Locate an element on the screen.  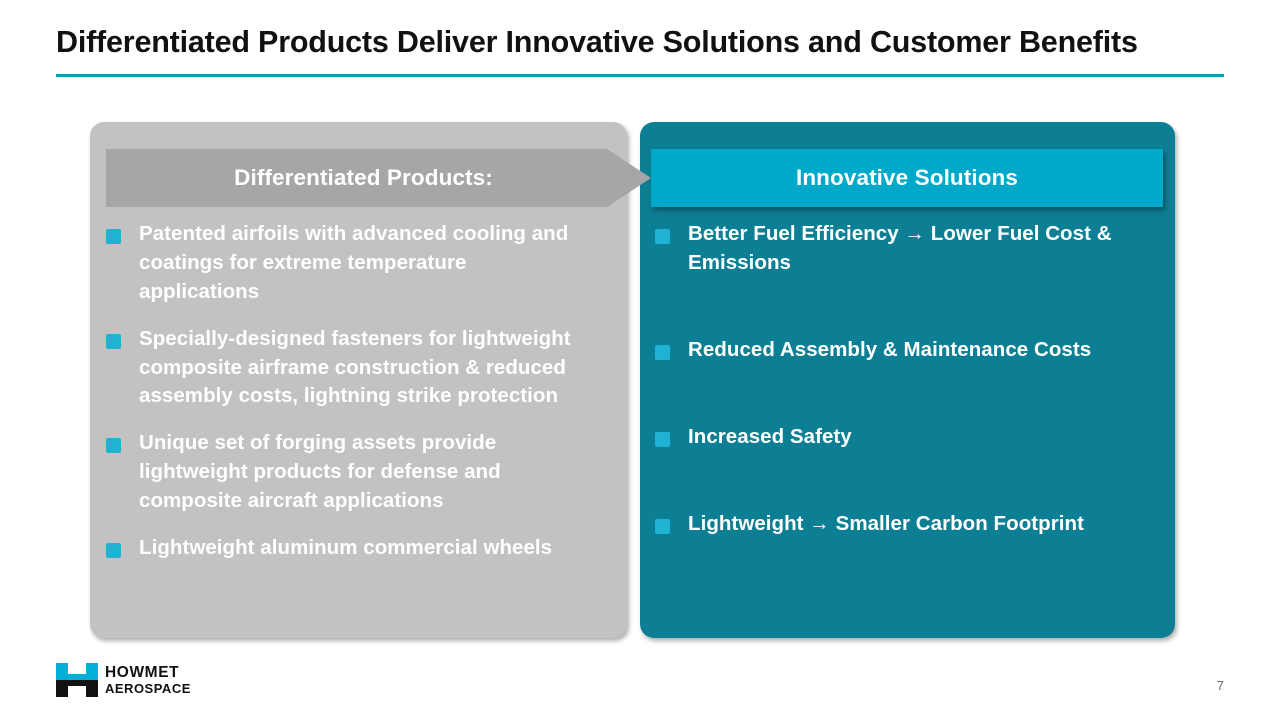
header-band-innovative-solutions: Innovative Solutions is located at coordinates (907, 178).